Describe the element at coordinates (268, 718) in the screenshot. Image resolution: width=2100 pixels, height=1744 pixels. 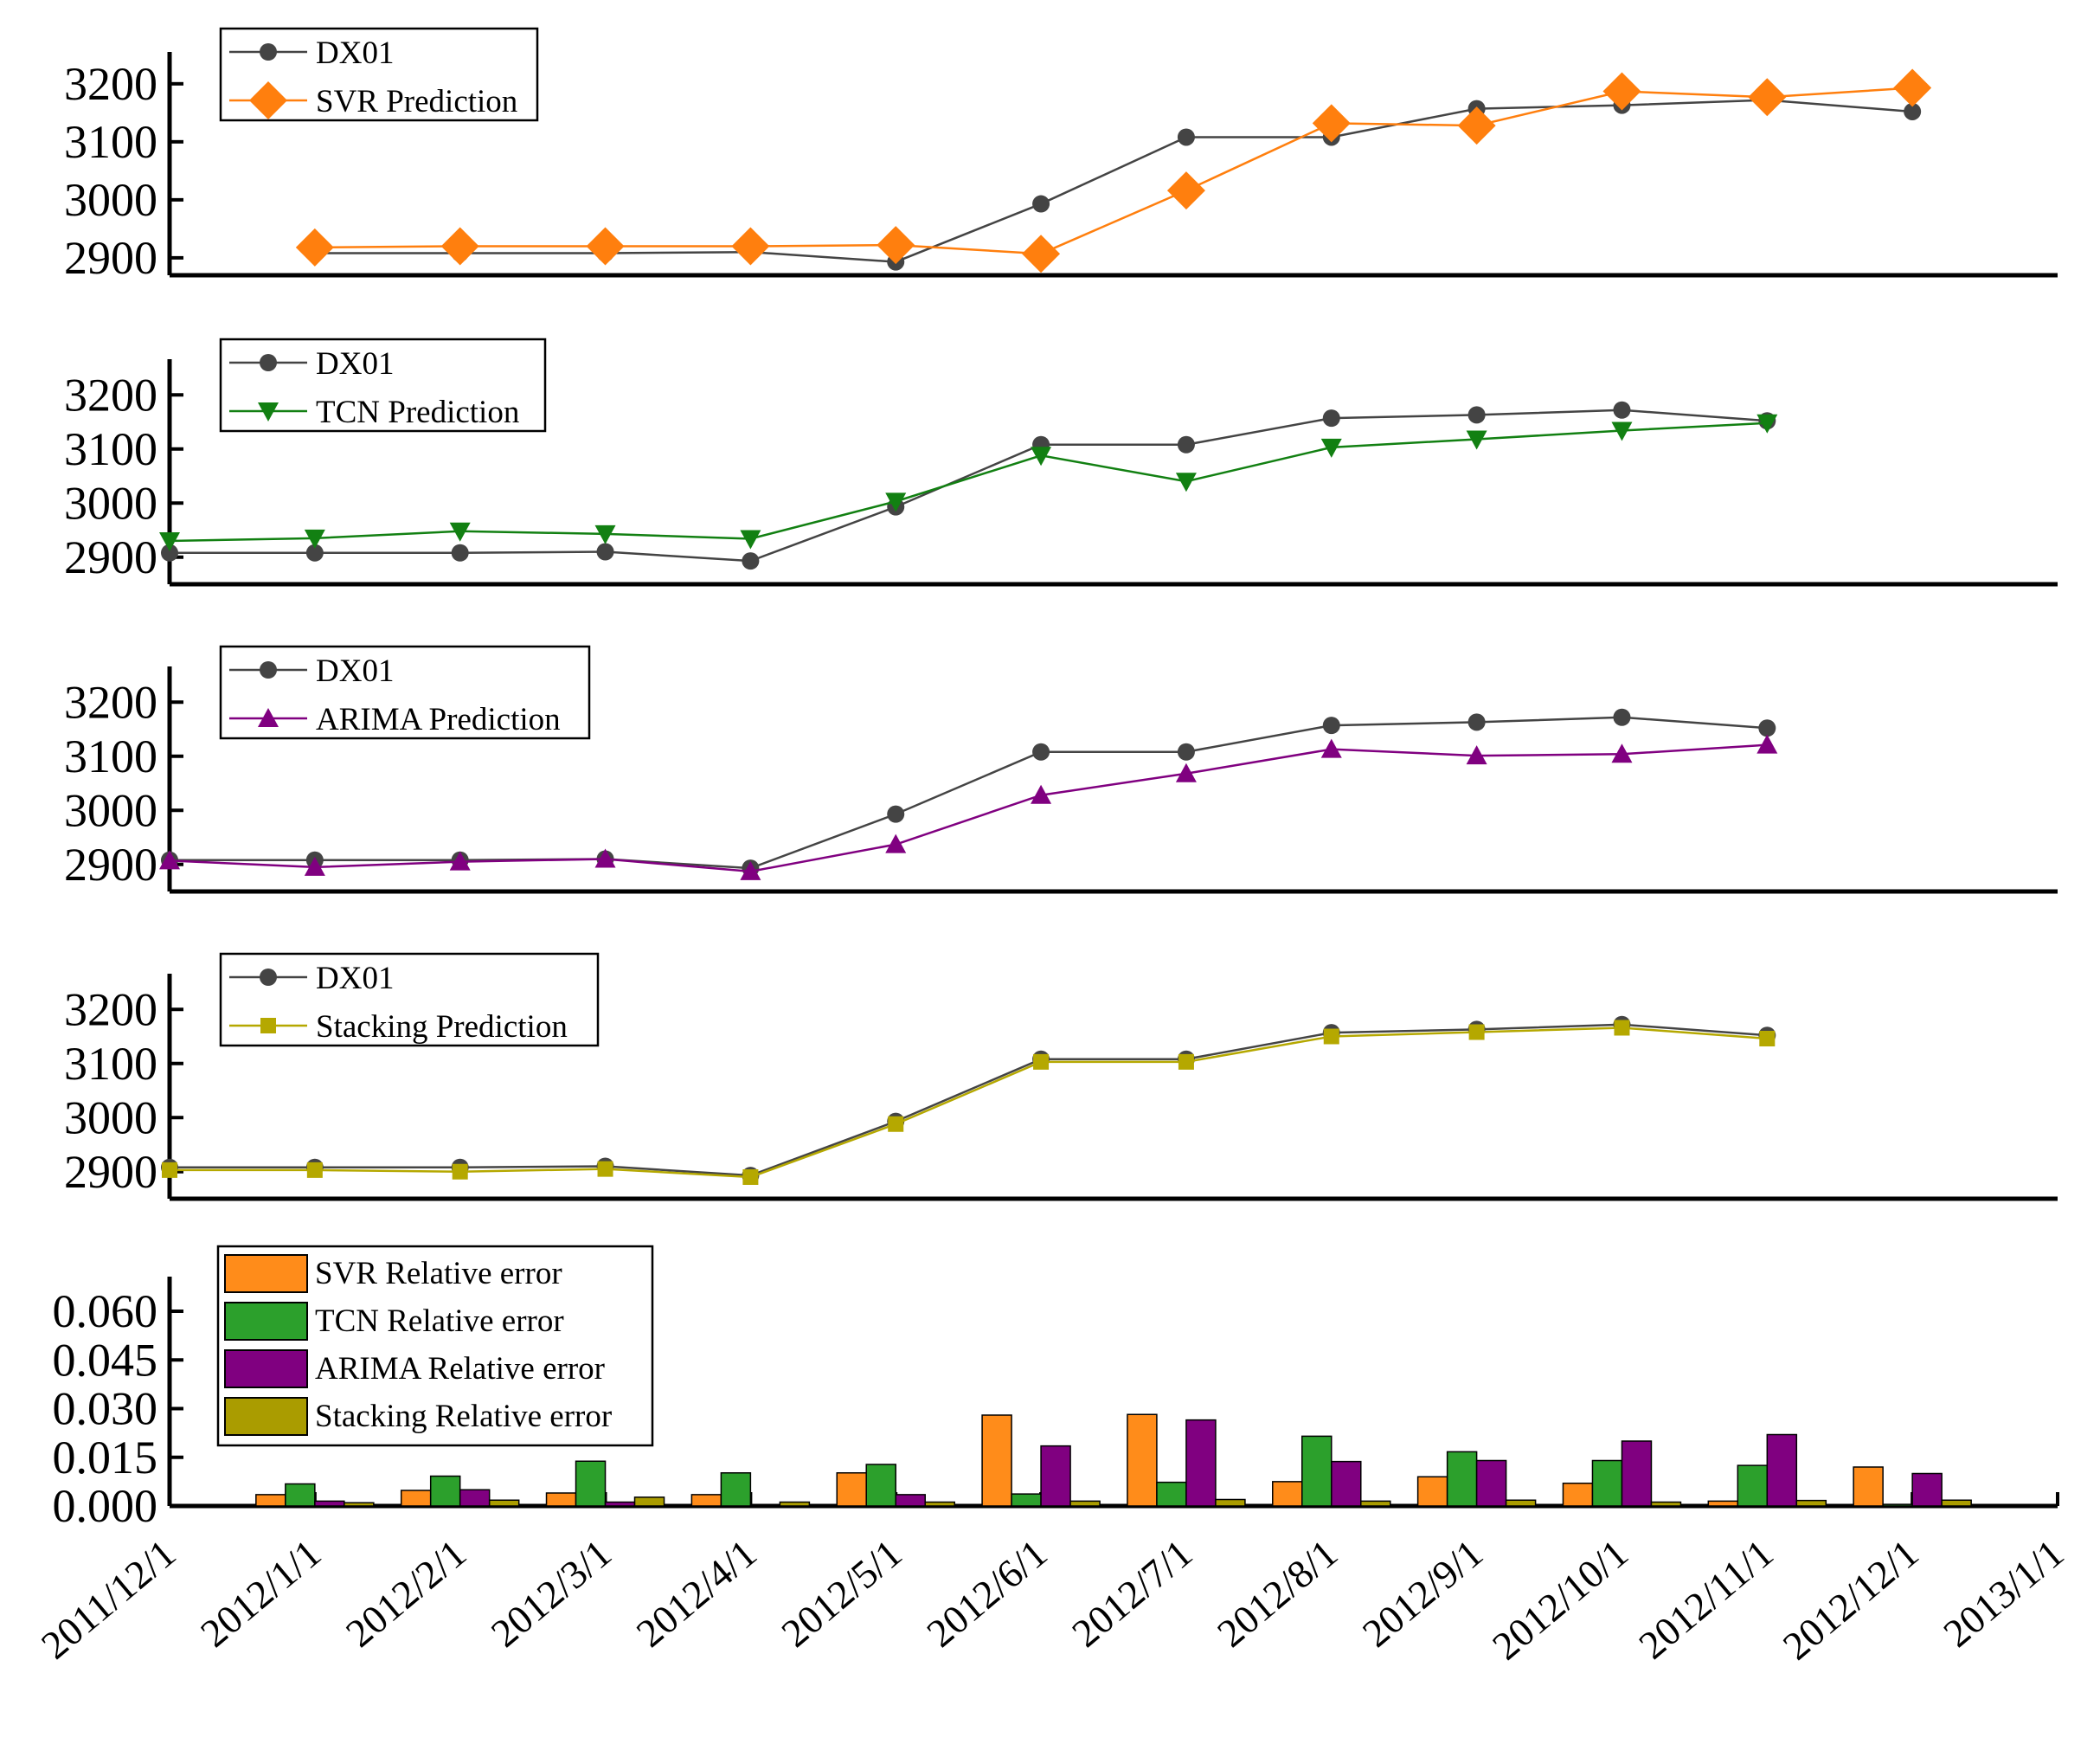
I see `legend-arima-prediction-point` at that location.